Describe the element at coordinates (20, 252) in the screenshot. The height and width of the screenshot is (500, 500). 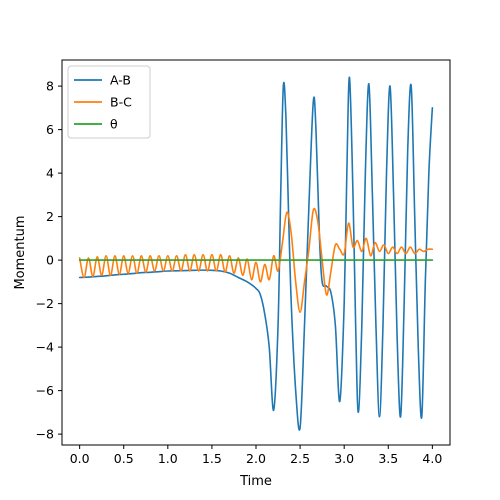
I see `y-axis-title: Momentum` at that location.